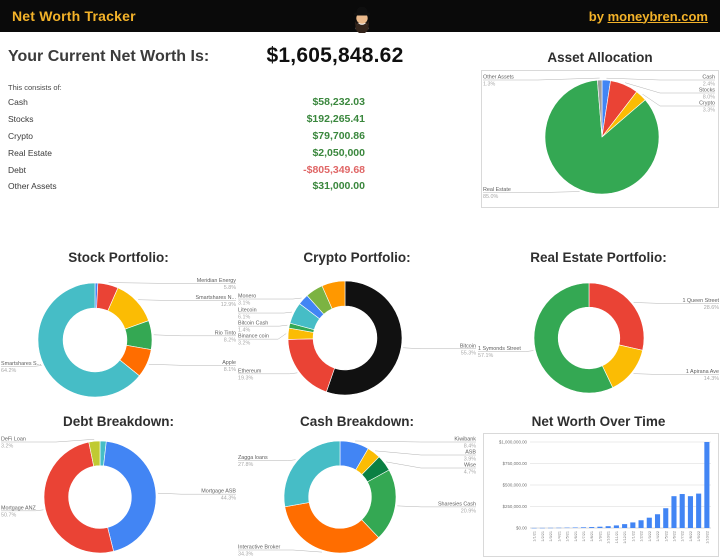 The height and width of the screenshot is (557, 720). What do you see at coordinates (515, 463) in the screenshot?
I see `svg-text: $750,000.00` at bounding box center [515, 463].